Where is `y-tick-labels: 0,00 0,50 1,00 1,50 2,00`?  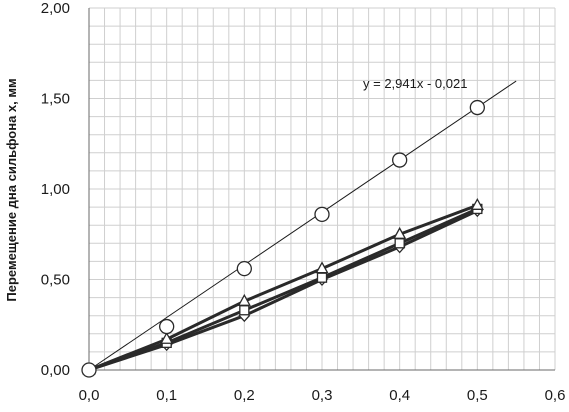
y-tick-labels: 0,00 0,50 1,00 1,50 2,00 is located at coordinates (55, 189).